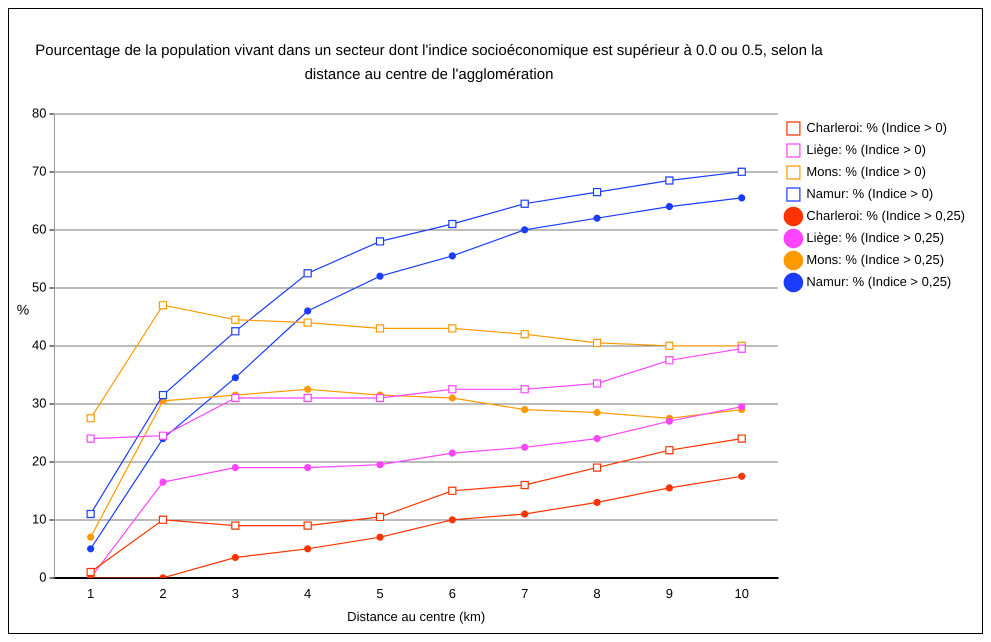 The image size is (991, 642). I want to click on x-tick-label: 6, so click(452, 594).